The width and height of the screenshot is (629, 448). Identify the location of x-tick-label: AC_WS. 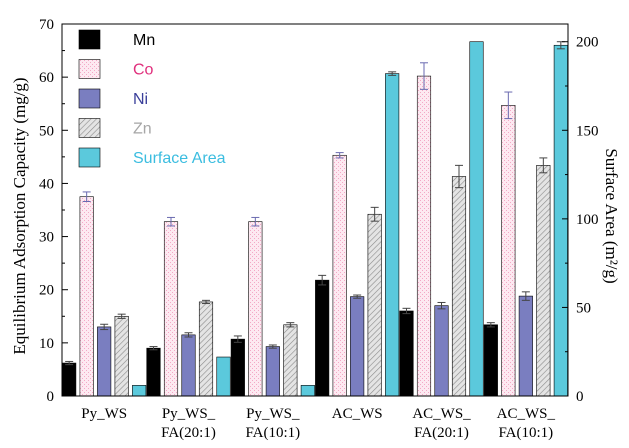
(357, 414).